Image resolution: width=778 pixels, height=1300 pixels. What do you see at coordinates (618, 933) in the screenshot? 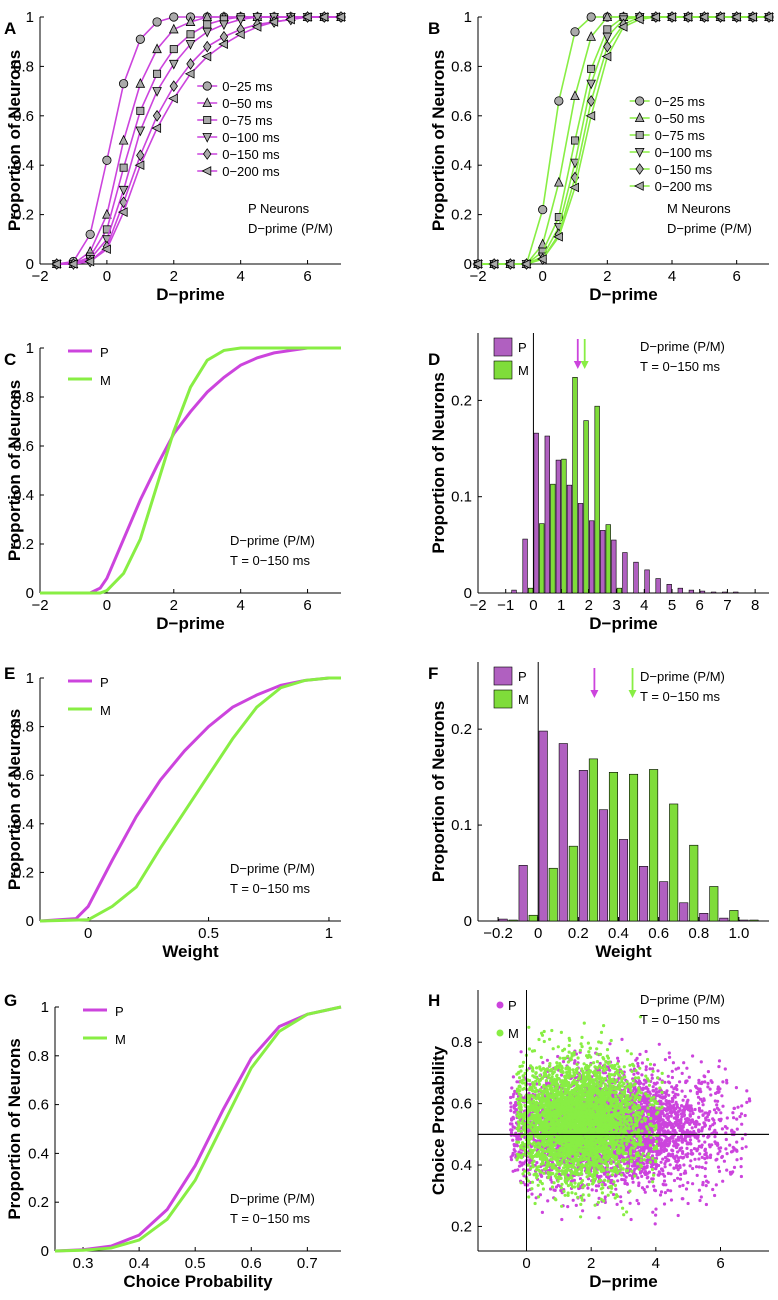
I see `x-tick-label: 0.4` at bounding box center [618, 933].